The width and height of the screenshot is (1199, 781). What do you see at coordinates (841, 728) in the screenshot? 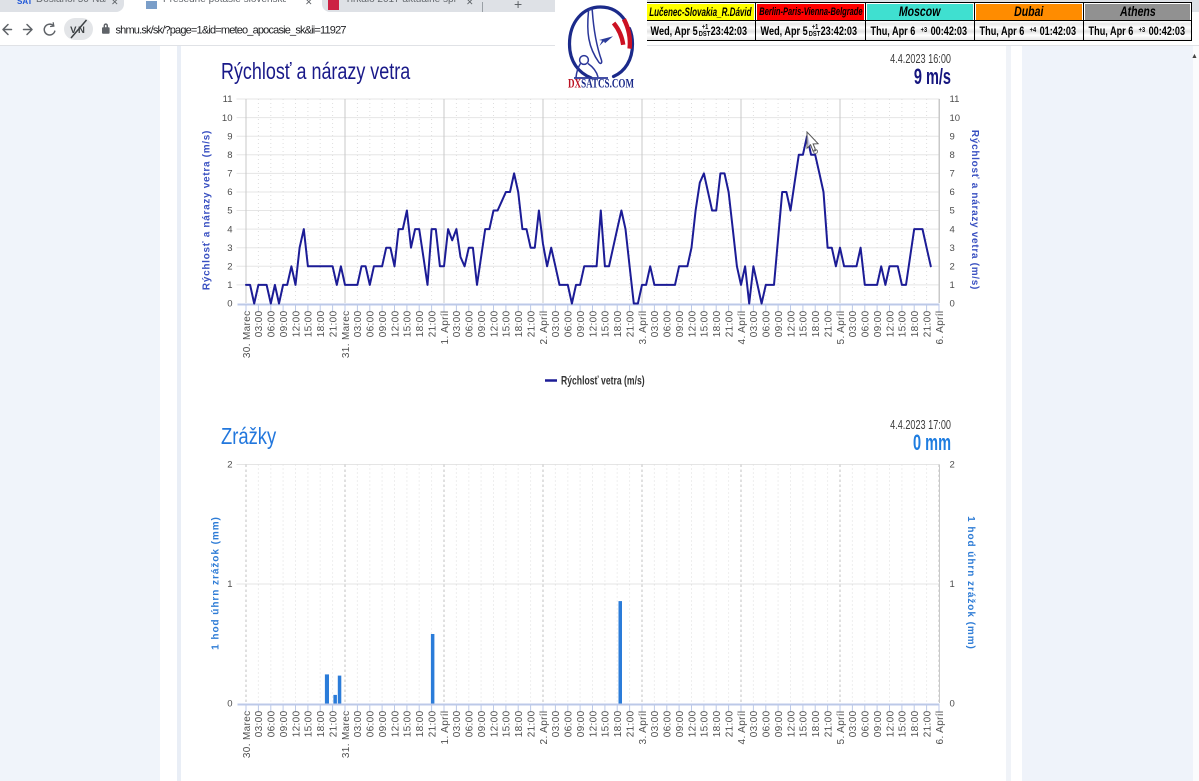
I see `svg-text: 5. Apríl` at bounding box center [841, 728].